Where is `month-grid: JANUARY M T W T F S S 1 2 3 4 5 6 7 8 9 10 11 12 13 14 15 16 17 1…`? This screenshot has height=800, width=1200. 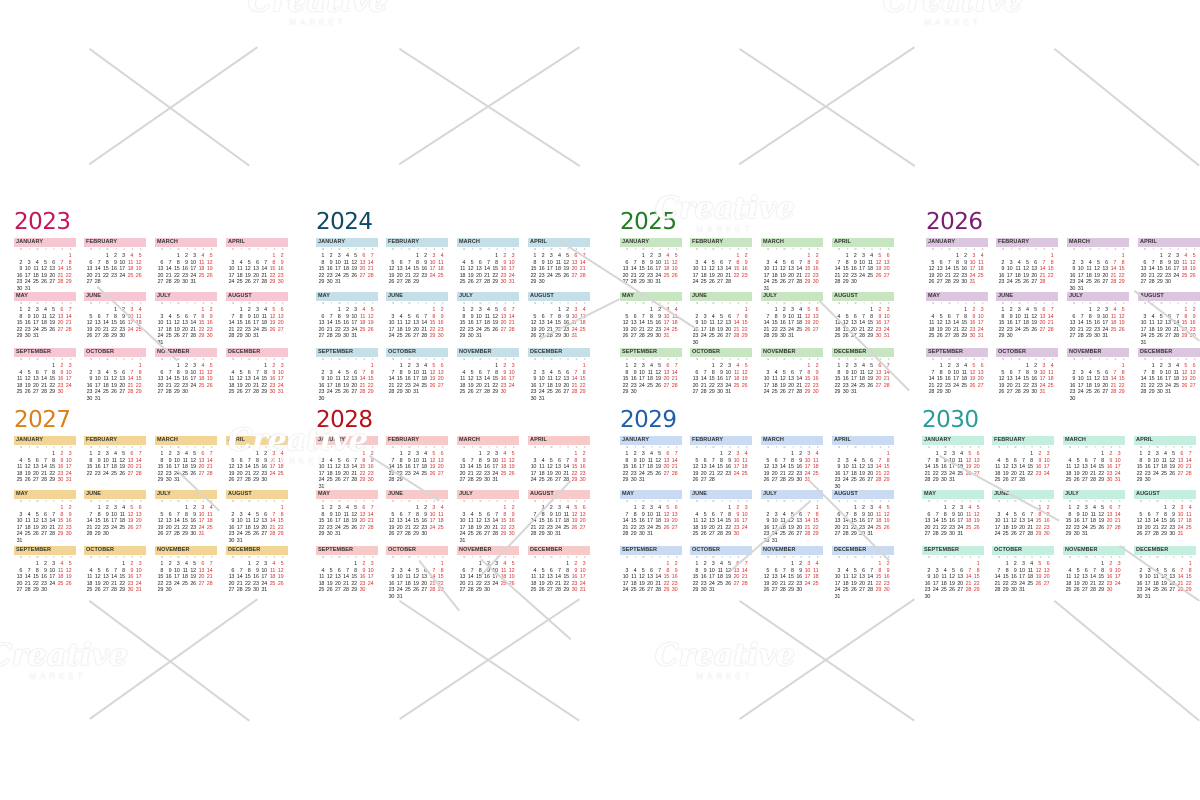 month-grid: JANUARY M T W T F S S 1 2 3 4 5 6 7 8 9 10 11 12 13 14 15 16 17 1… is located at coordinates (45, 461).